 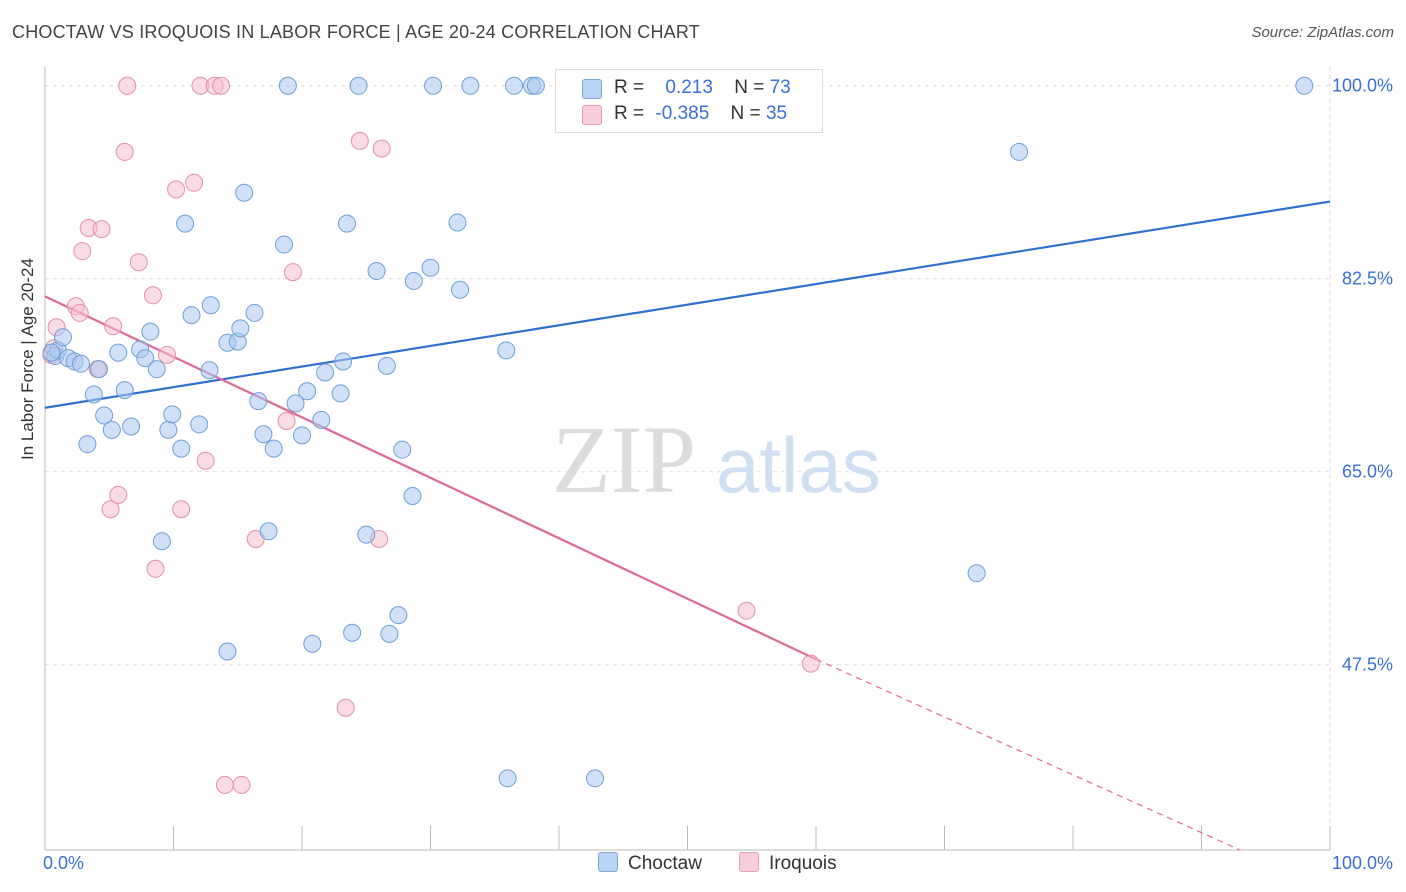 What do you see at coordinates (780, 87) in the screenshot?
I see `legend-n-value: 73` at bounding box center [780, 87].